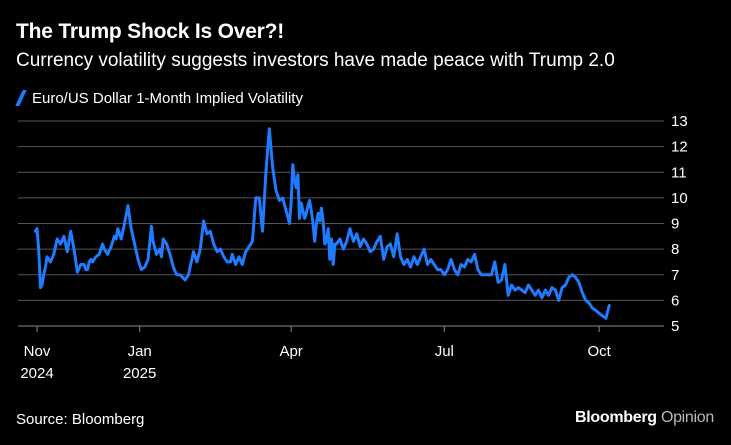 This screenshot has width=731, height=445. I want to click on brand-sub: Opinion, so click(687, 417).